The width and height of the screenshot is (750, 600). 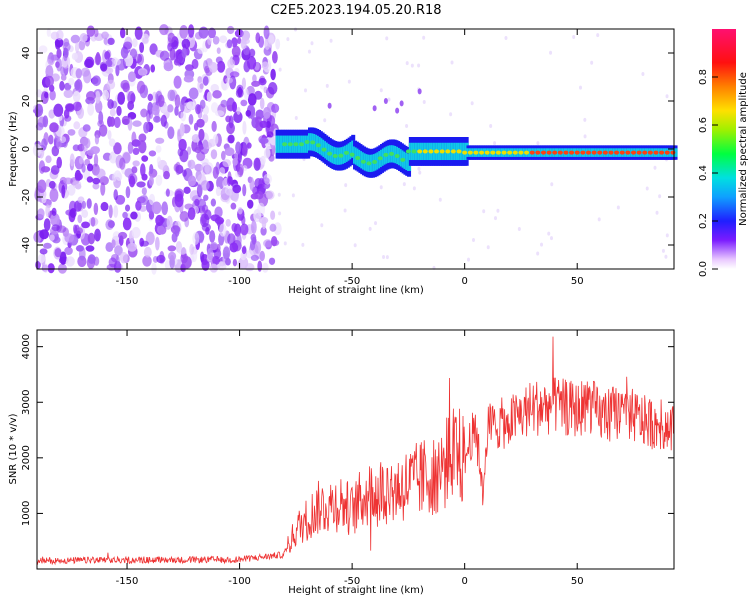 What do you see at coordinates (26, 402) in the screenshot?
I see `snr-ytick-label: 3000` at bounding box center [26, 402].